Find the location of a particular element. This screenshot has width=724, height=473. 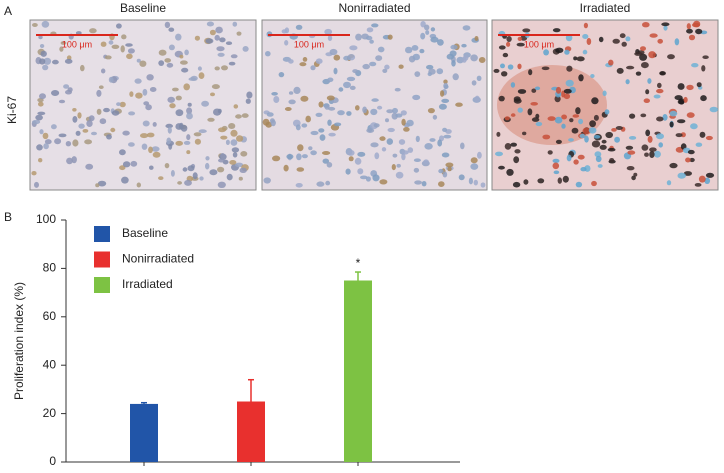

y-tick-label: 100 is located at coordinates (46, 219).